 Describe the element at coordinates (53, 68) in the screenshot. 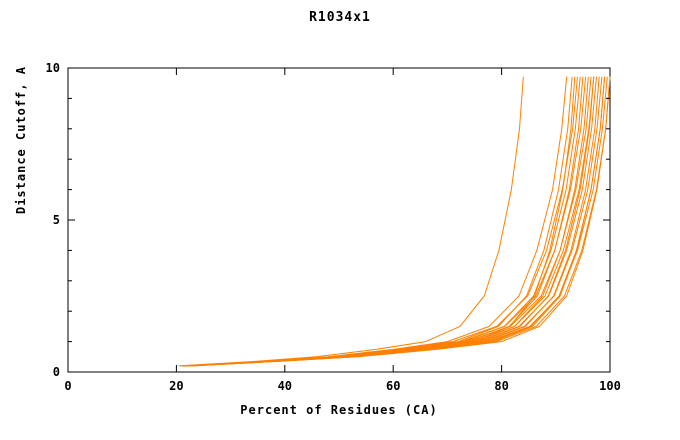

I see `y-tick-label: 10` at that location.